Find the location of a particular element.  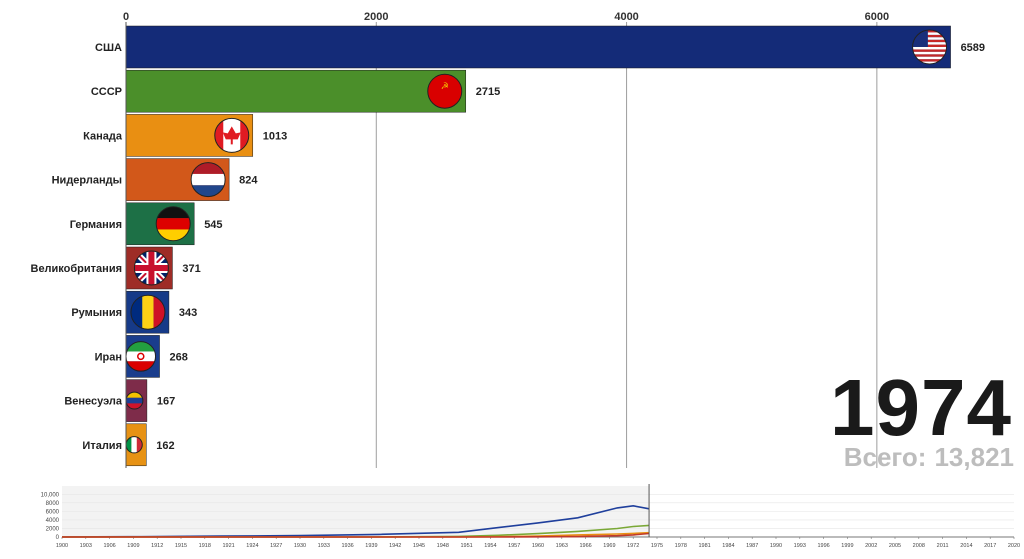

x-tick-label: 2002 is located at coordinates (871, 546).